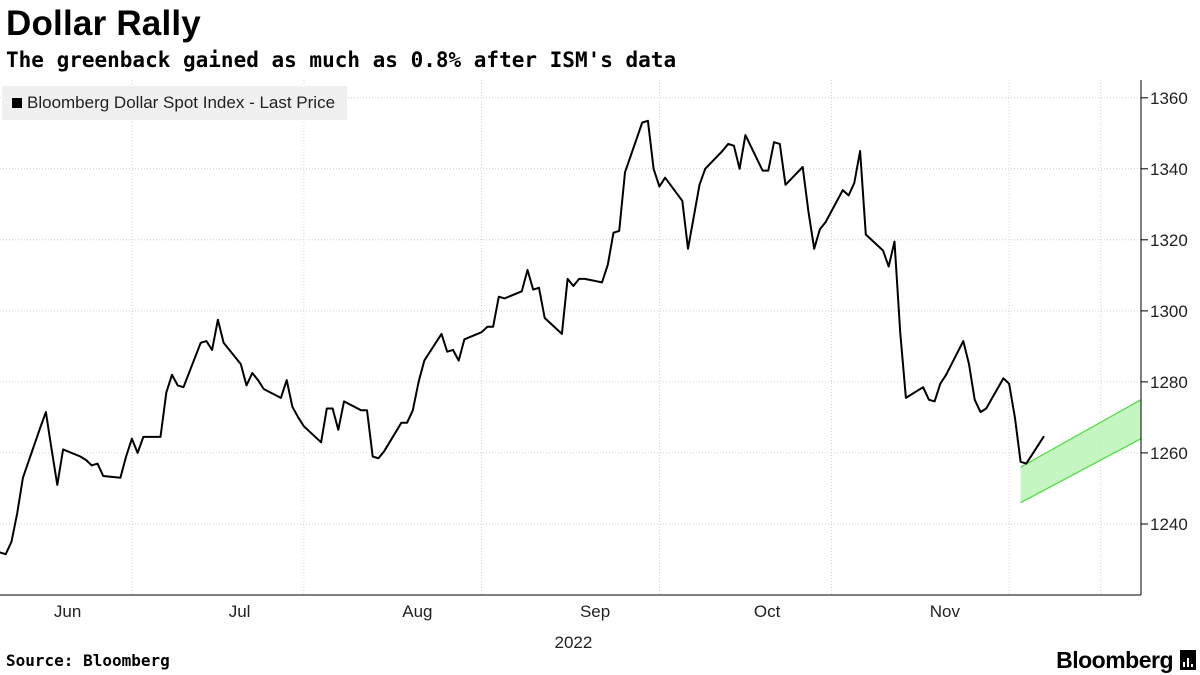  I want to click on y-tick-label: 1280, so click(1169, 382).